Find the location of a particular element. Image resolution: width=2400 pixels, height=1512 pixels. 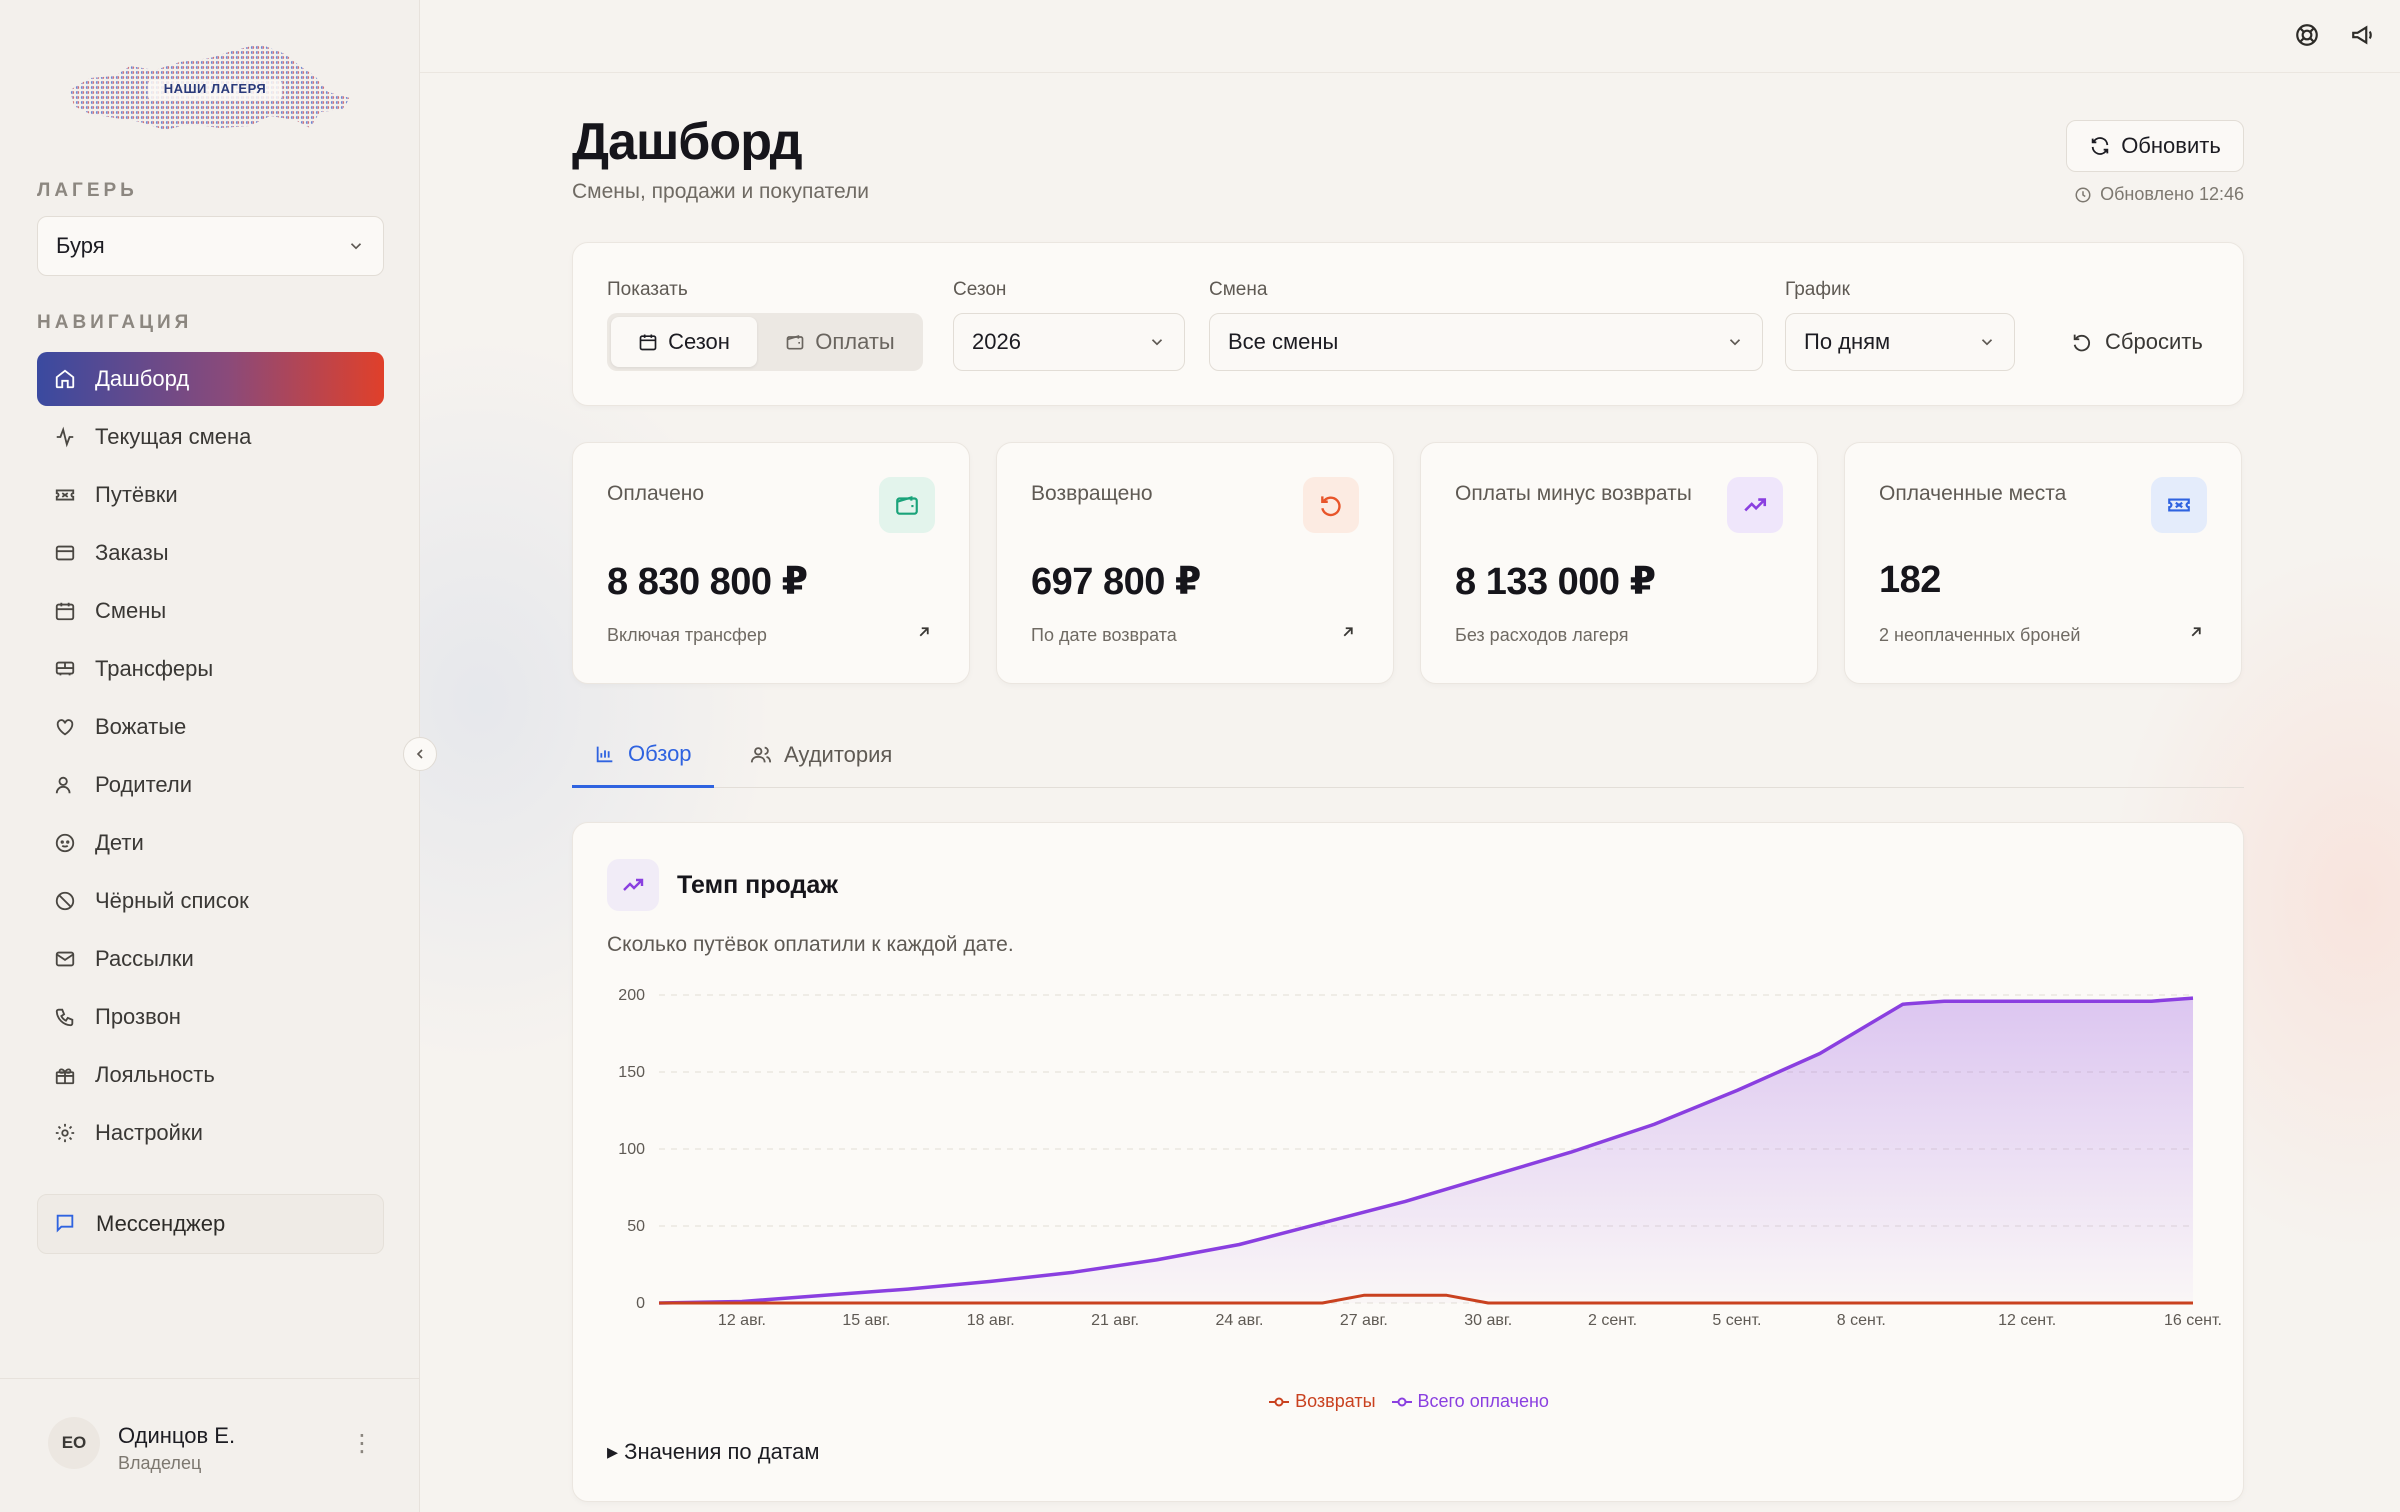

legend-refunds-label: Возвраты is located at coordinates (1335, 1401).